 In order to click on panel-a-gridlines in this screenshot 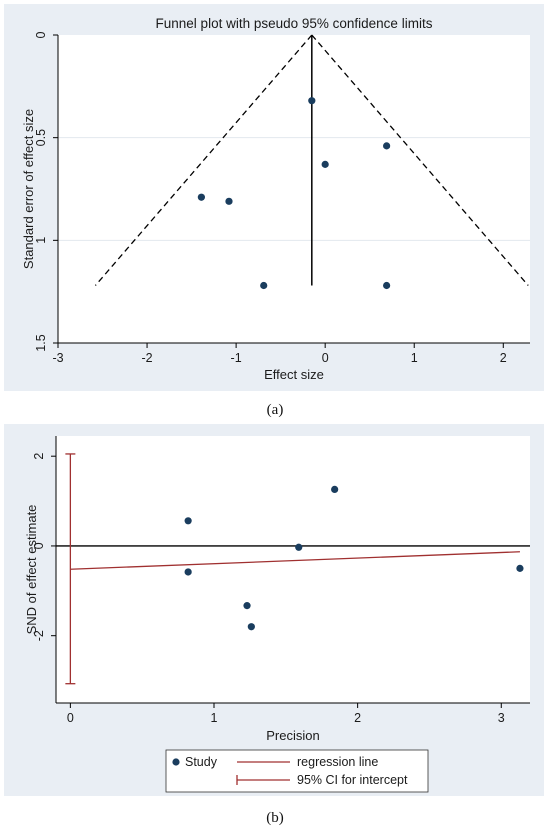, I will do `click(294, 189)`.